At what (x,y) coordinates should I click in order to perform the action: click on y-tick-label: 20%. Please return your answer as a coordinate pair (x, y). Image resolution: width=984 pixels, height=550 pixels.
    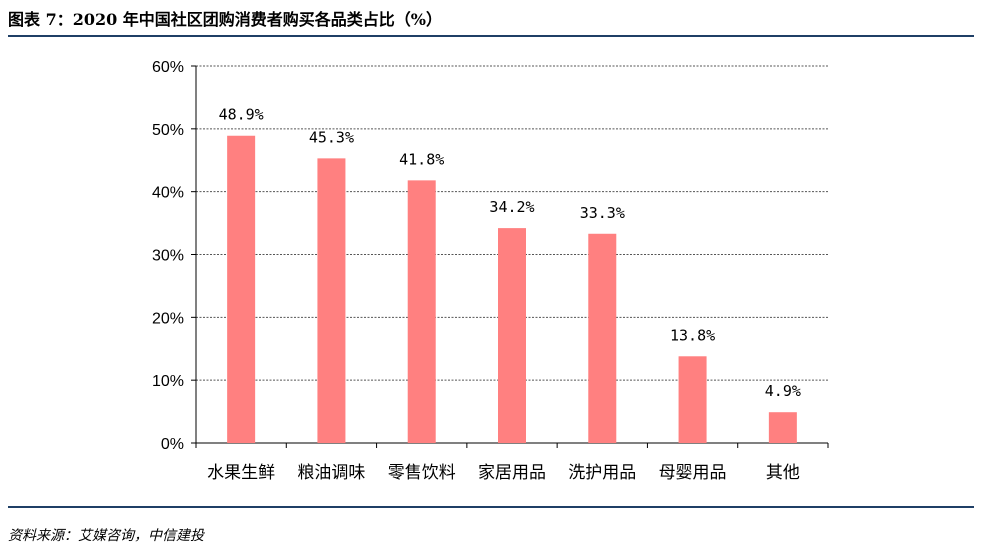
    Looking at the image, I should click on (168, 318).